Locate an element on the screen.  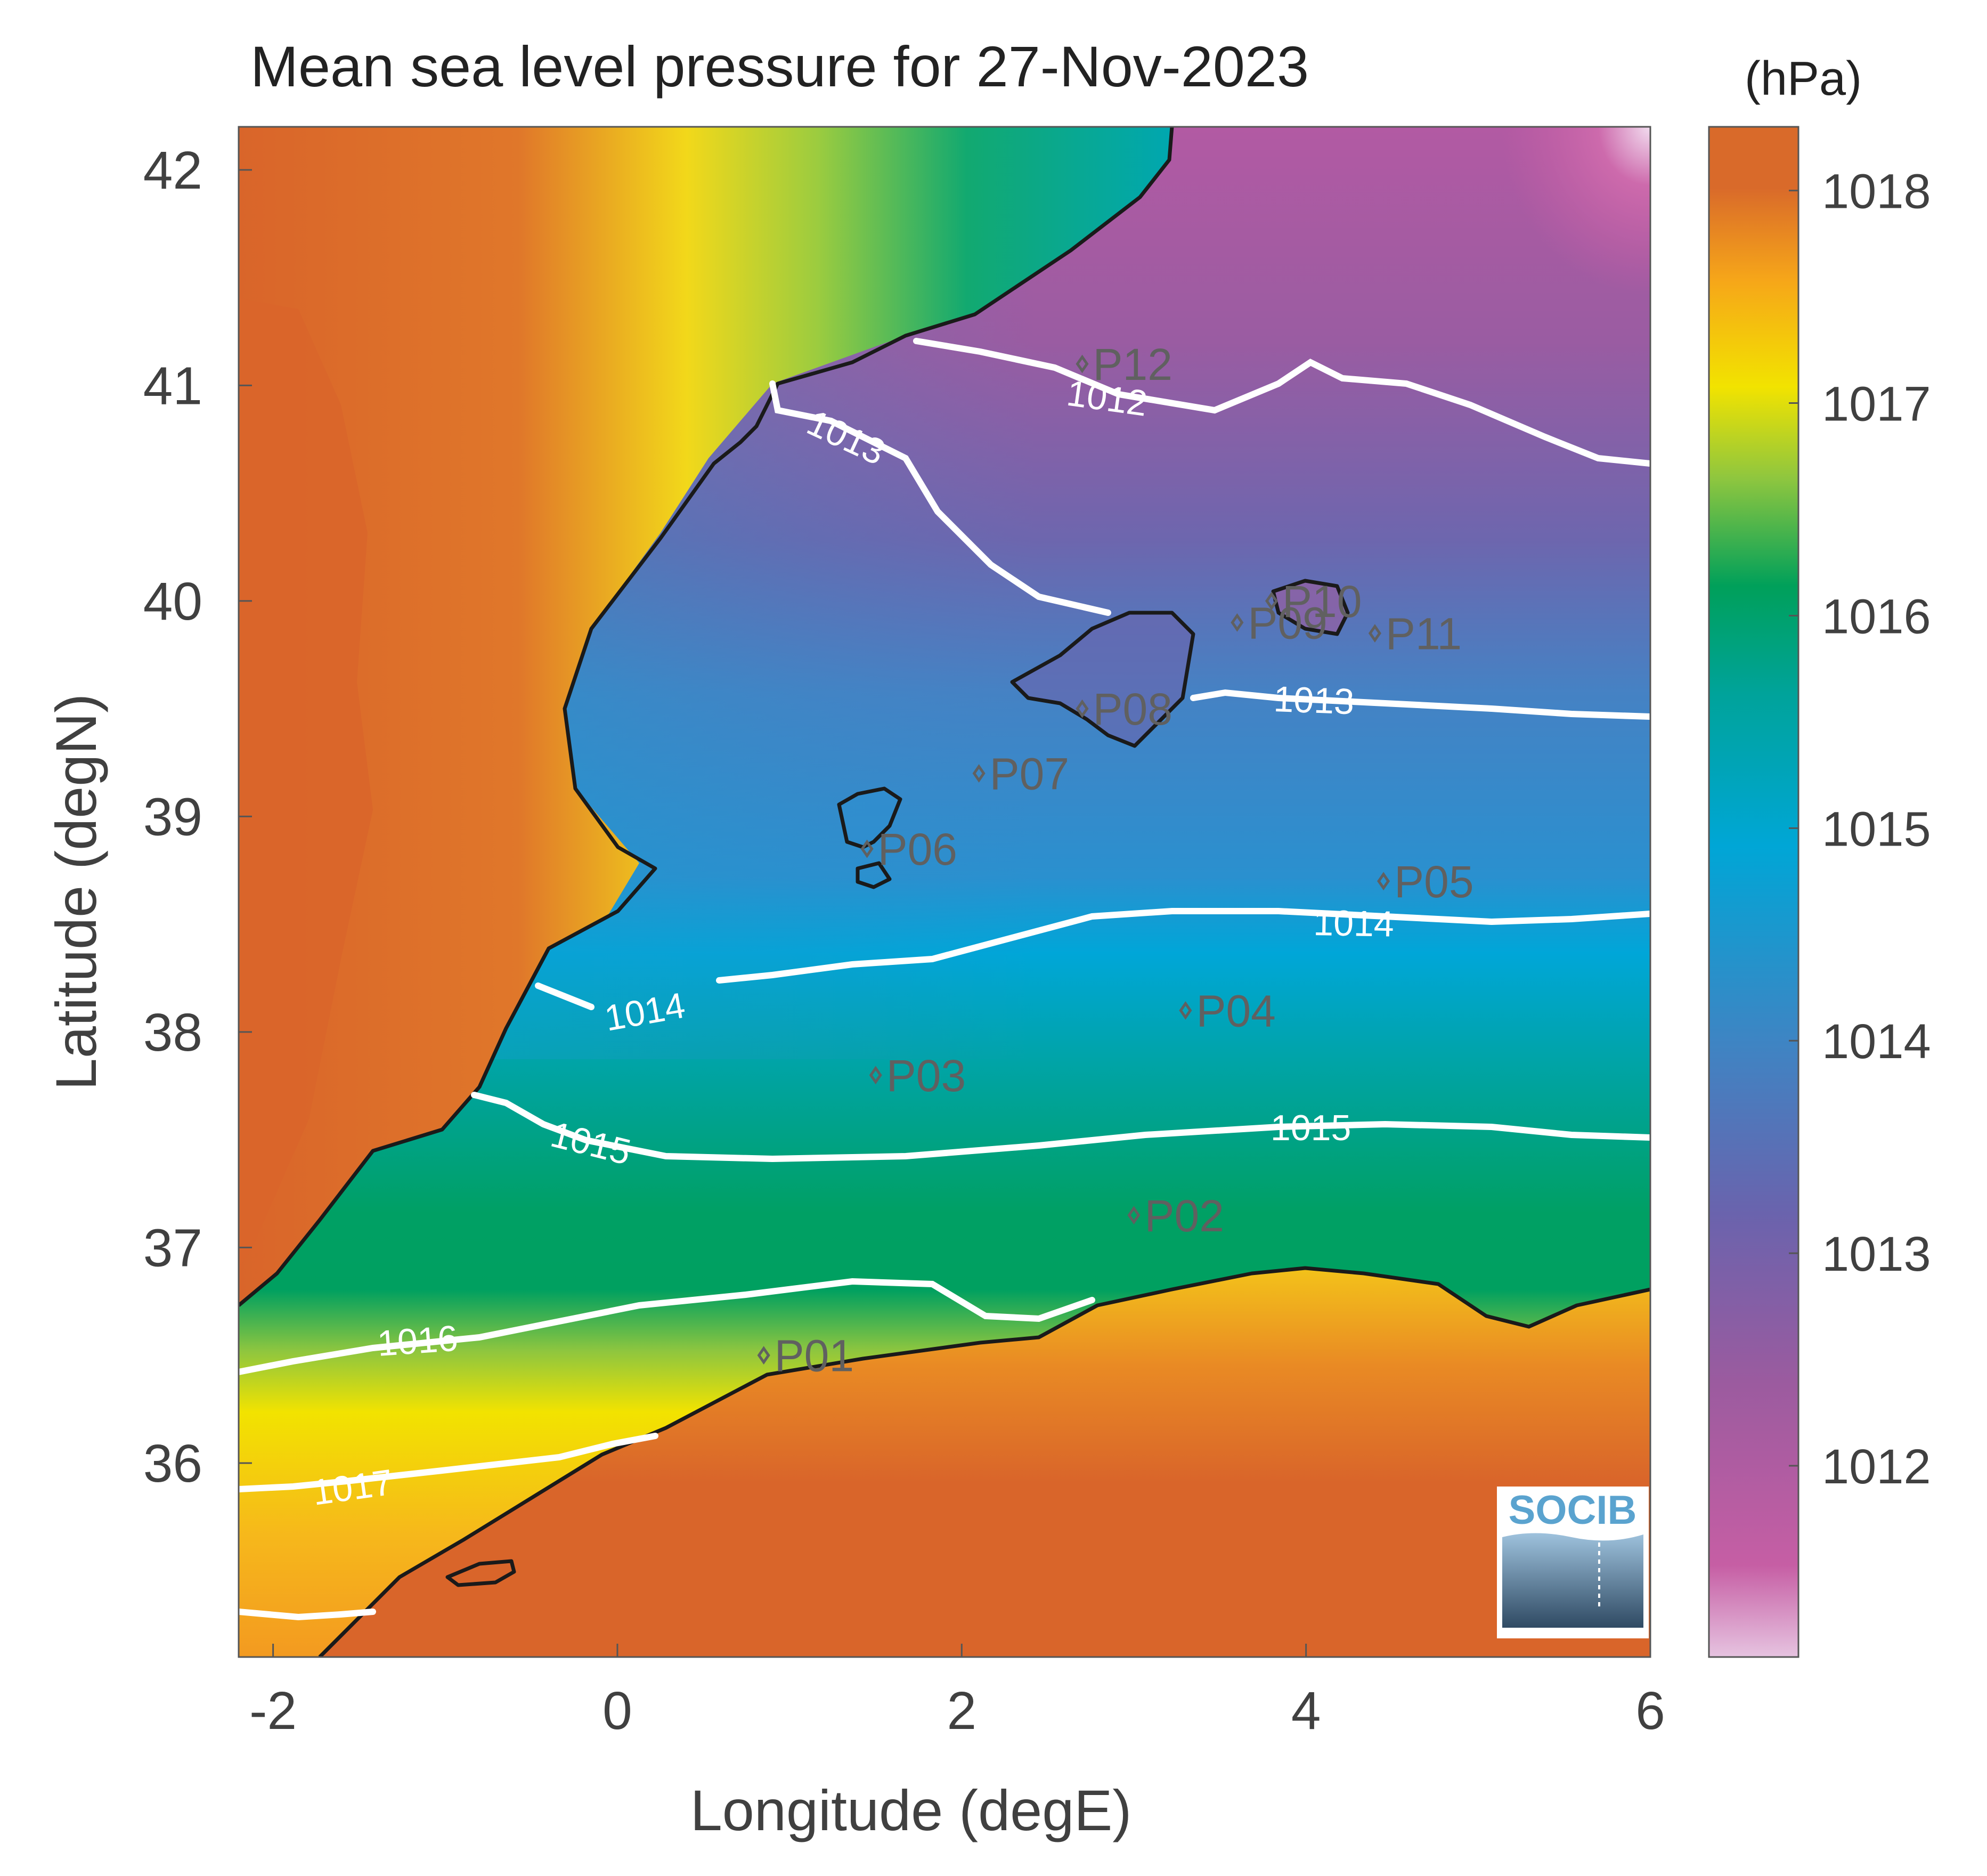
mallorca-coastline is located at coordinates (1103, 679).